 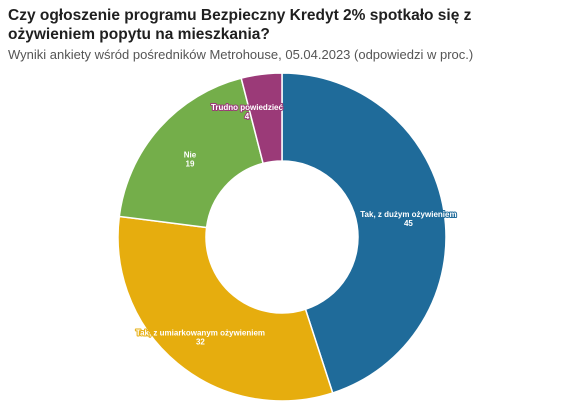 I want to click on slice-category-label: Tak, z umiarkowanym ożywieniem, so click(x=200, y=333).